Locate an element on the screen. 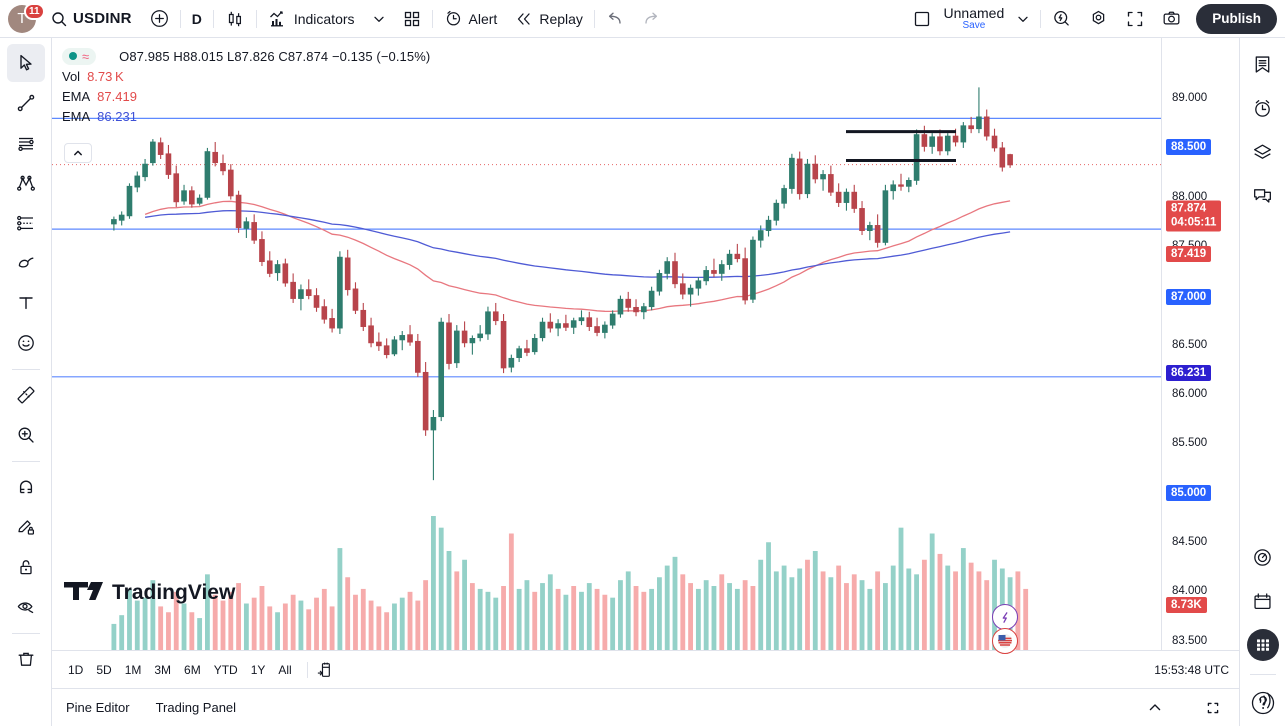  notification-badge: 11 is located at coordinates (34, 11).